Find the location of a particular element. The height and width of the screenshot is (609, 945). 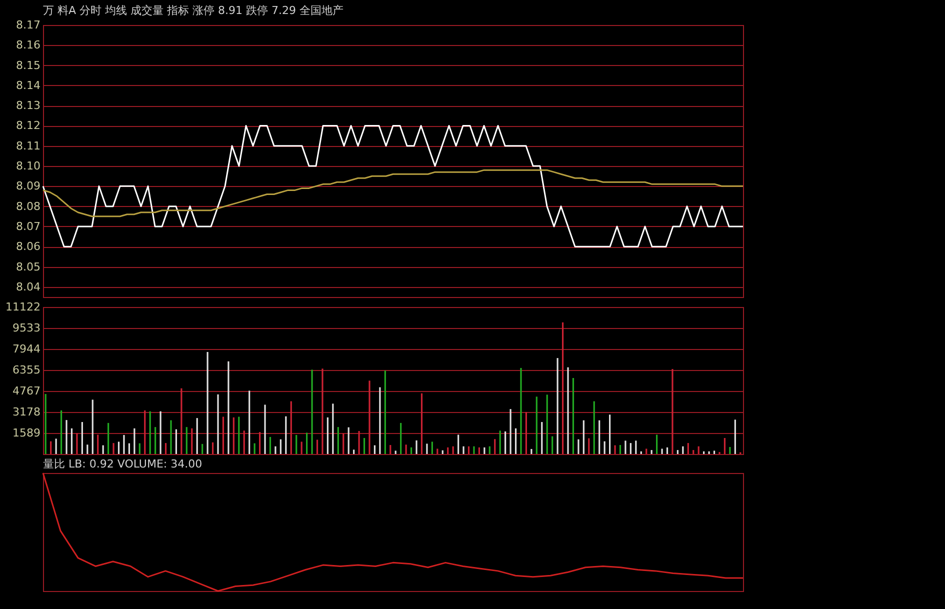

y-tick-label: 4767 is located at coordinates (26, 391).